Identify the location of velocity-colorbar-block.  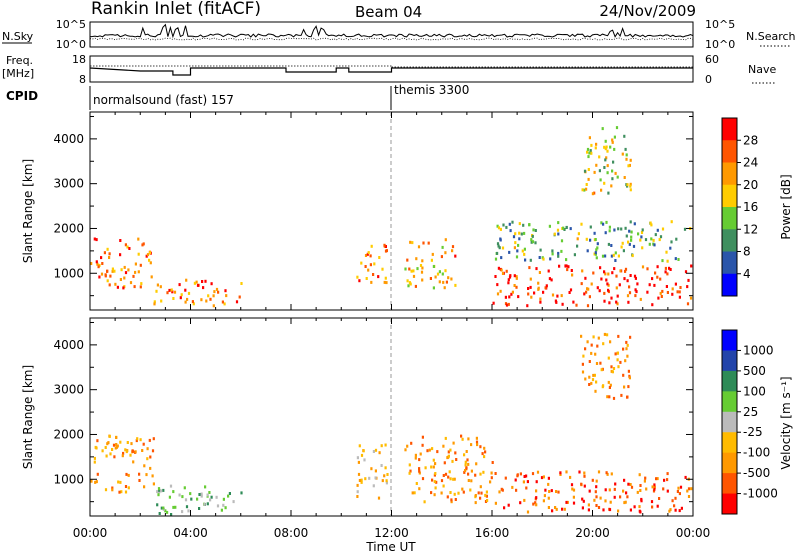
(729, 402).